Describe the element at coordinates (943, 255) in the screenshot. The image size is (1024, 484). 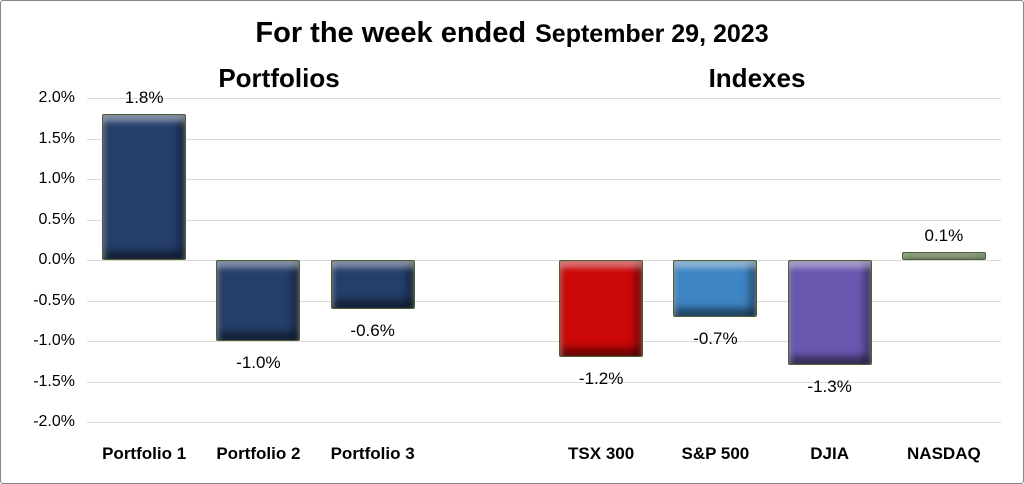
I see `bar-nasdaq` at that location.